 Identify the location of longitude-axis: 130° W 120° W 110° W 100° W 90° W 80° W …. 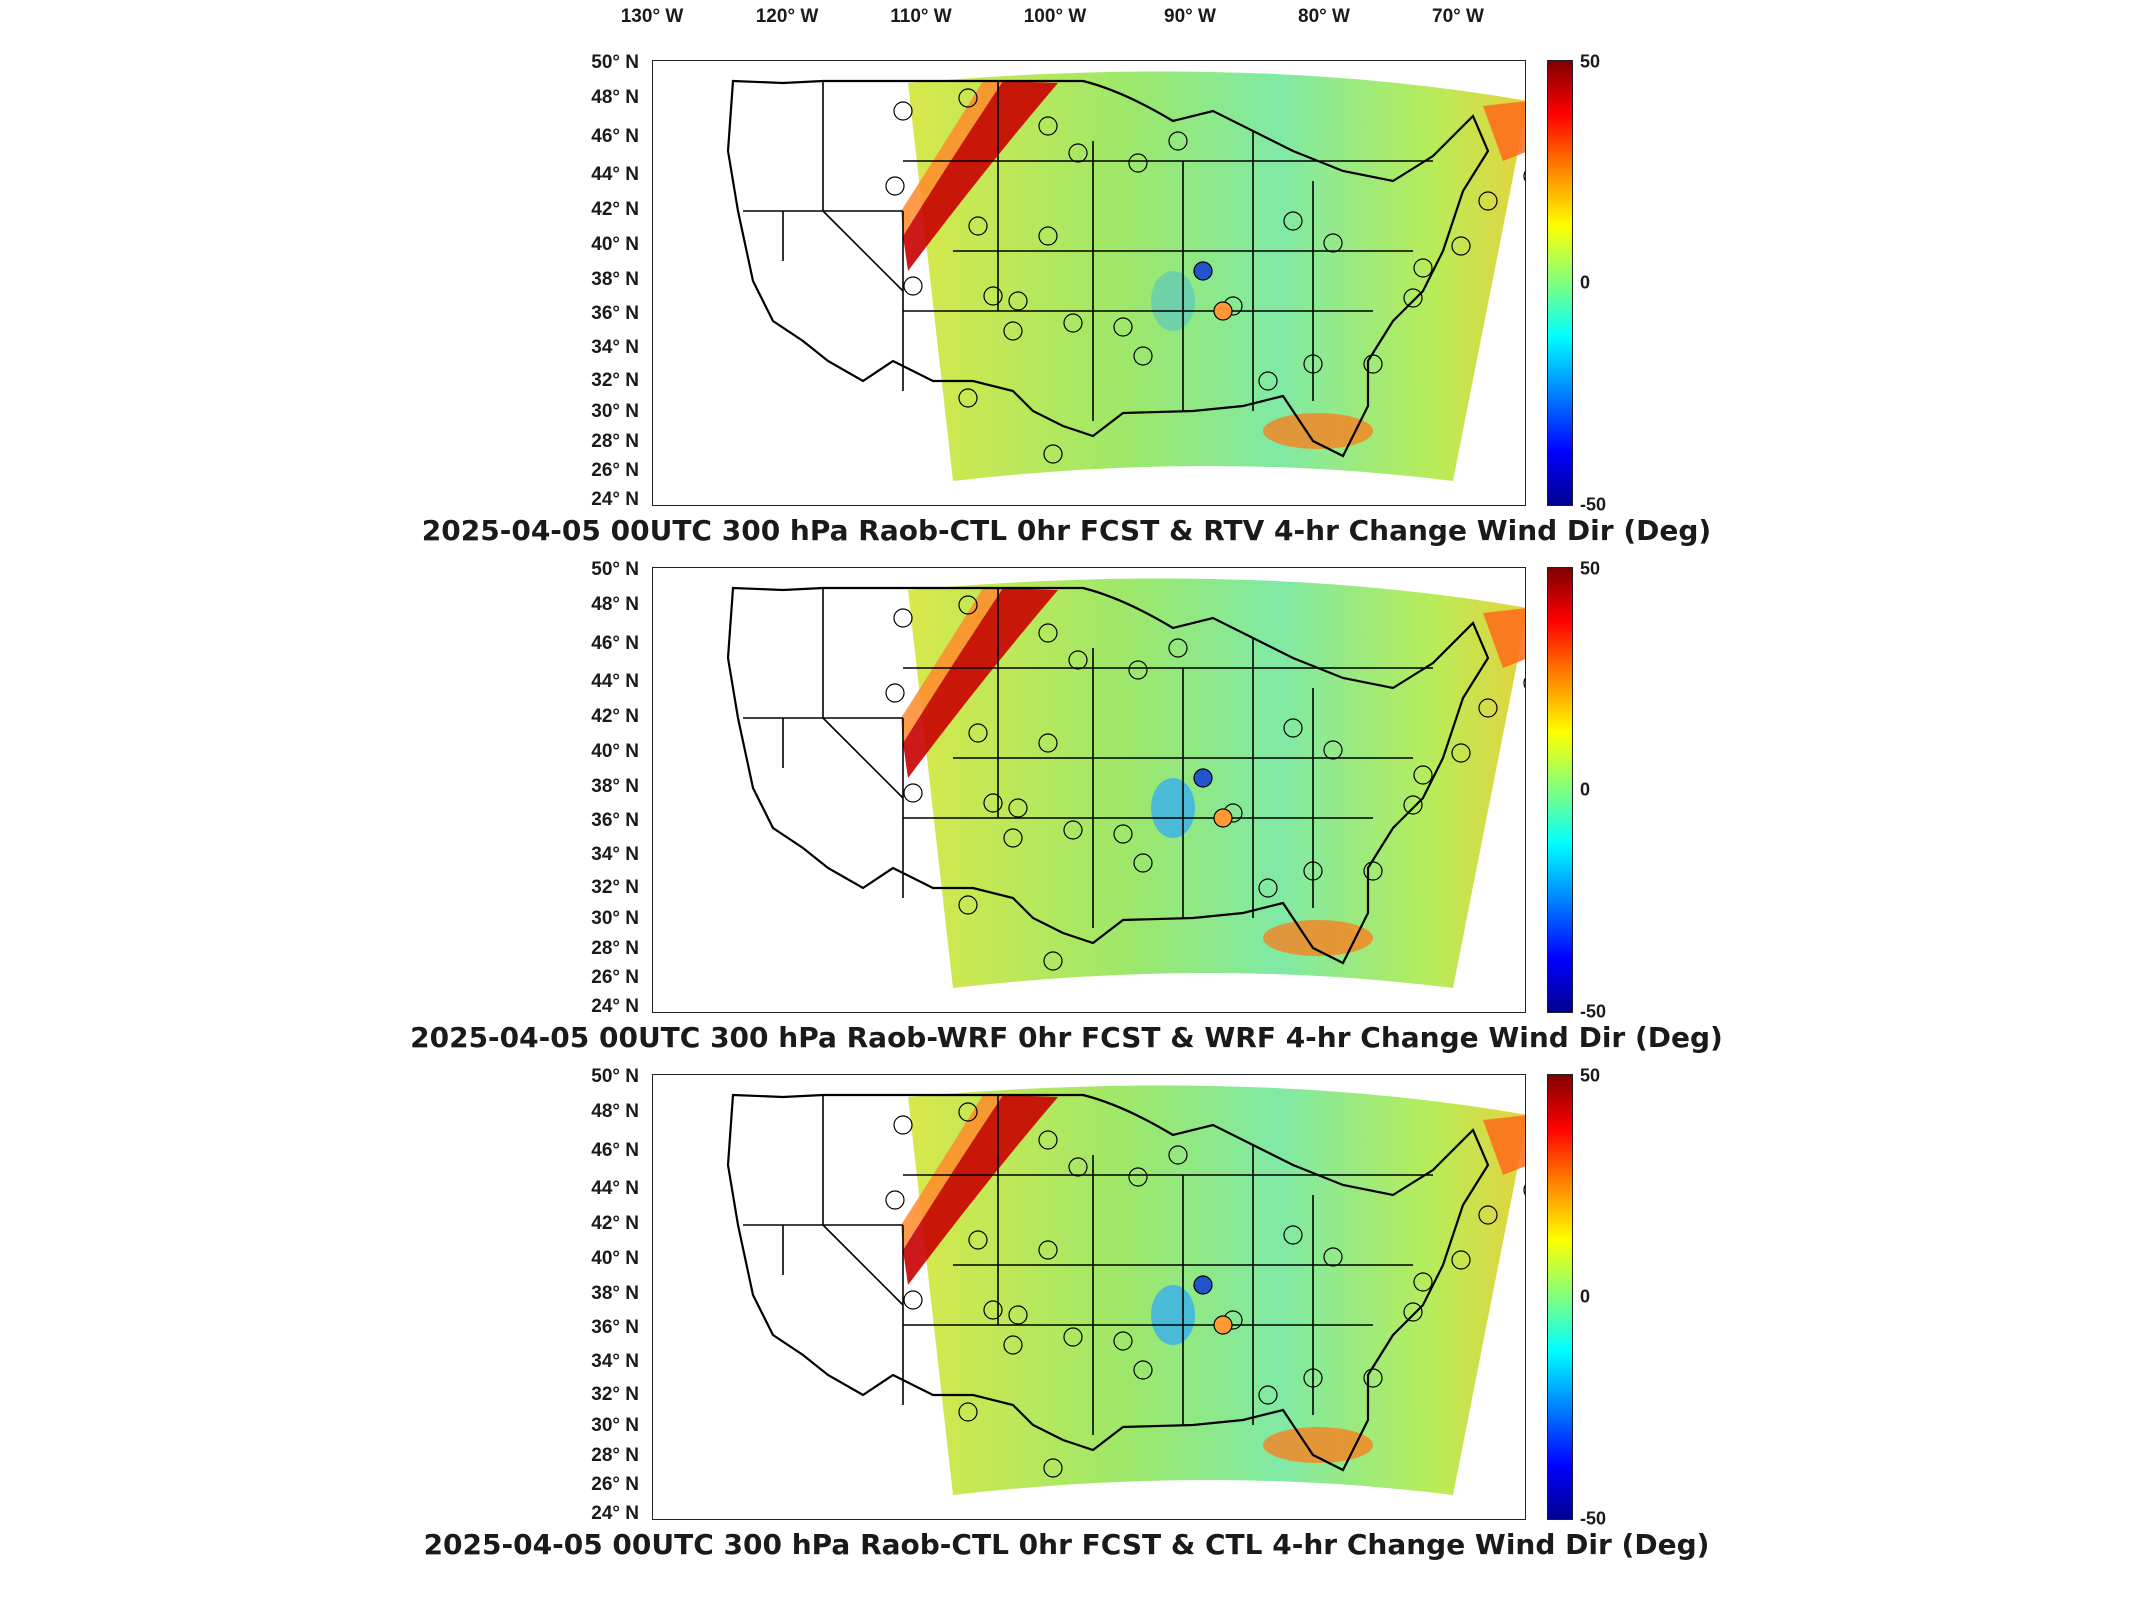
(1066, 25).